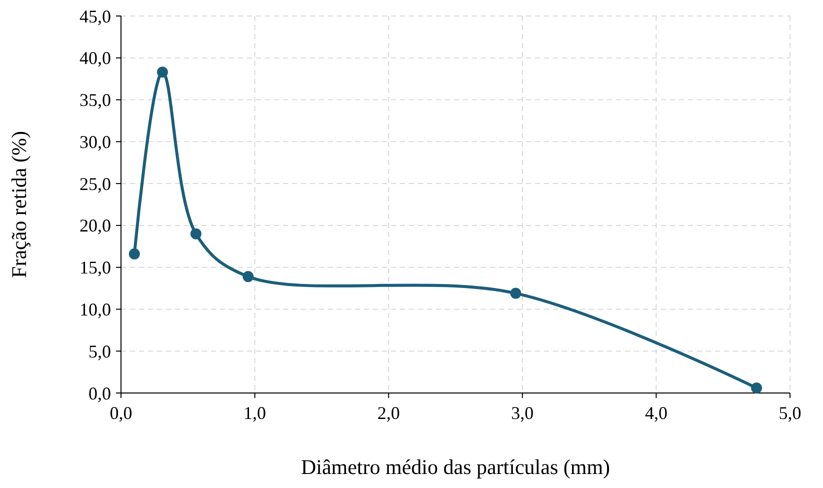 The image size is (823, 488). What do you see at coordinates (99, 393) in the screenshot?
I see `y-tick-label: 0,0` at bounding box center [99, 393].